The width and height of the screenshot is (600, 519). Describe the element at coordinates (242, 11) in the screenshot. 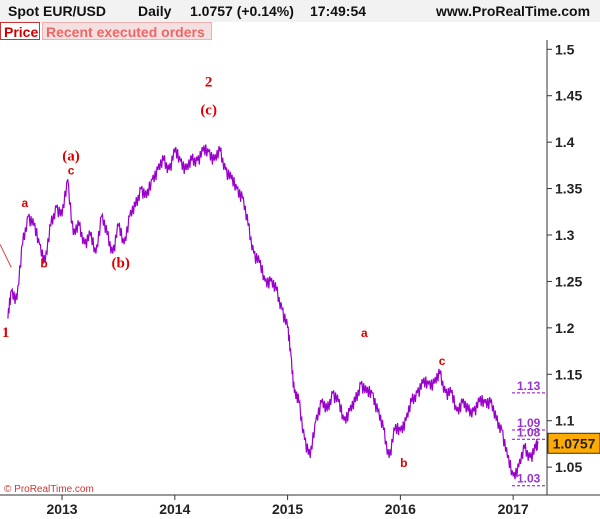

I see `price-change-label: 1.0757 (+0.14%)` at that location.